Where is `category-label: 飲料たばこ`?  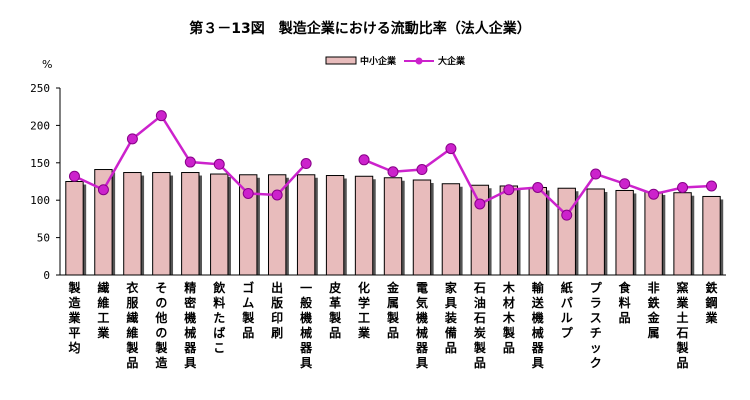 category-label: 飲料たばこ is located at coordinates (219, 317).